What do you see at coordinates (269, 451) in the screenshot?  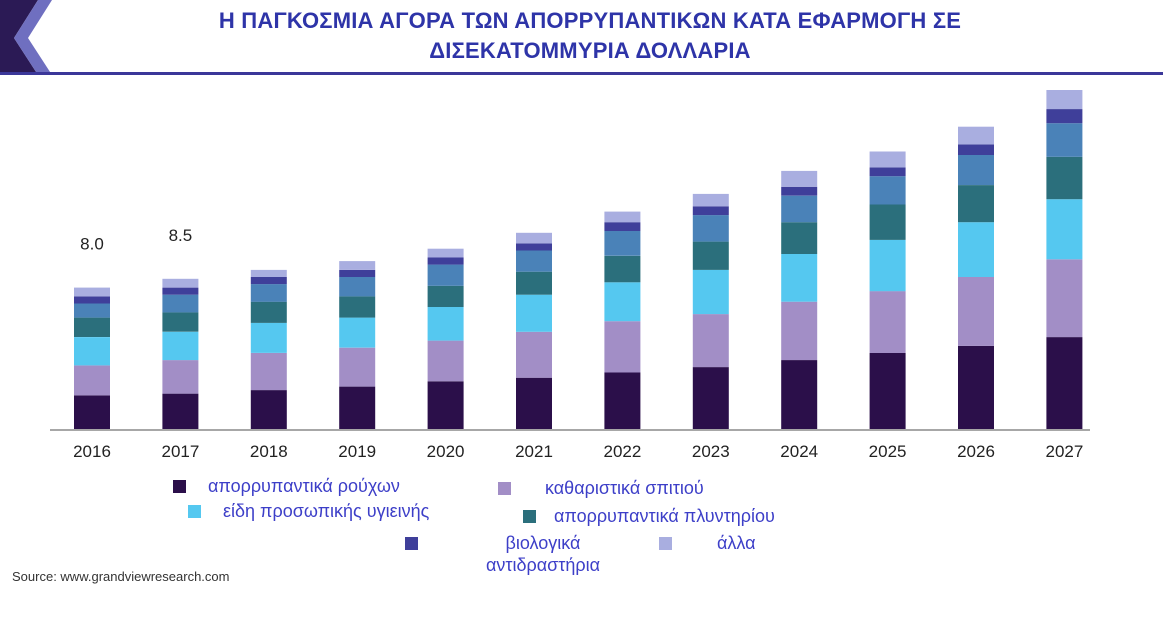 I see `x-tick-label: 2018` at bounding box center [269, 451].